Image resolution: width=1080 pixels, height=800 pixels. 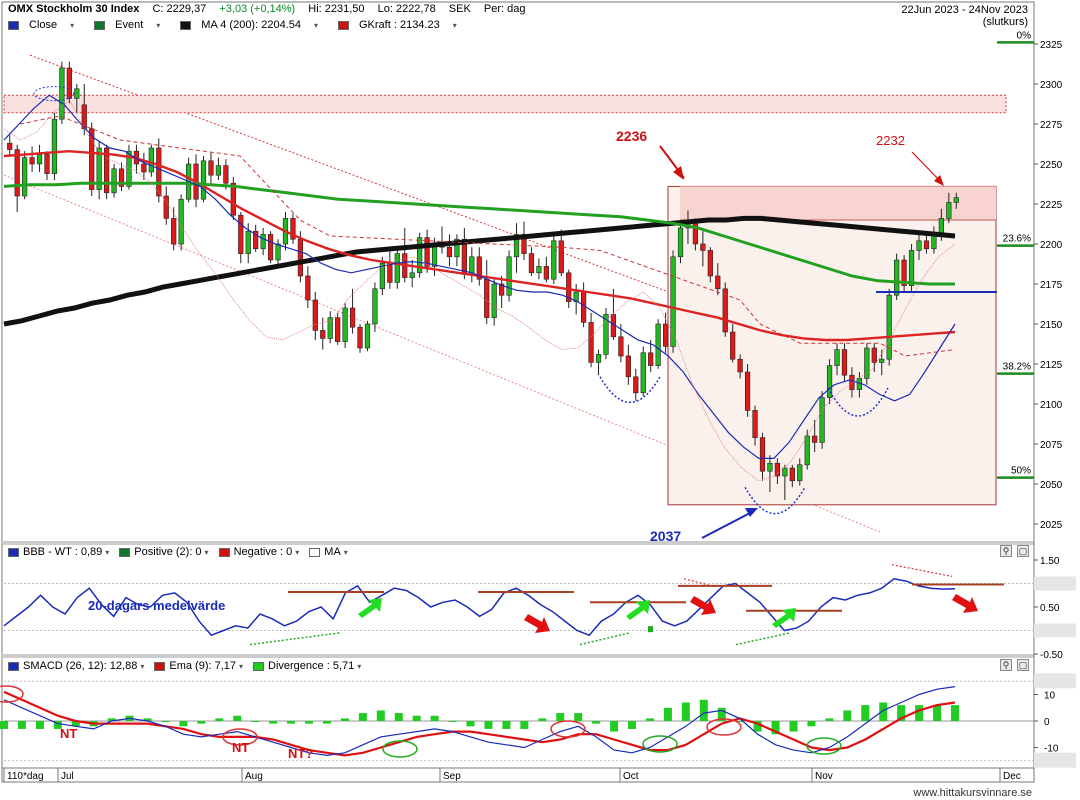 What do you see at coordinates (479, 607) in the screenshot?
I see `bbb-line` at bounding box center [479, 607].